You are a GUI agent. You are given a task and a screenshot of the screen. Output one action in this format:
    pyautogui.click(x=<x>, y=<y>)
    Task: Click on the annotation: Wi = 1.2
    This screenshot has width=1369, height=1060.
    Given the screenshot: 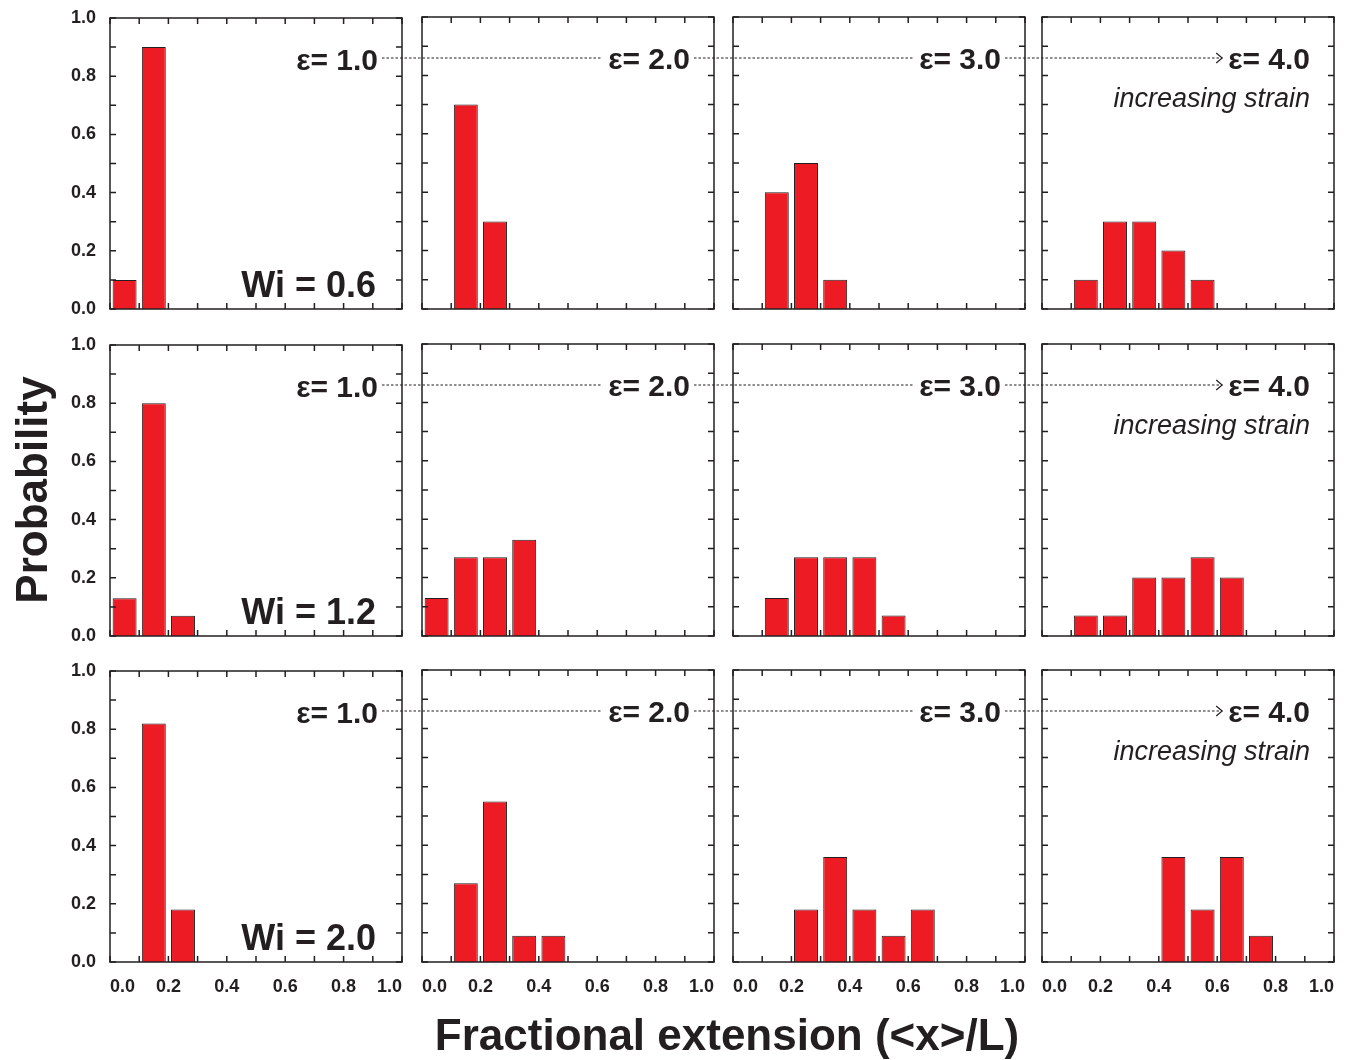 What is the action you would take?
    pyautogui.click(x=308, y=611)
    